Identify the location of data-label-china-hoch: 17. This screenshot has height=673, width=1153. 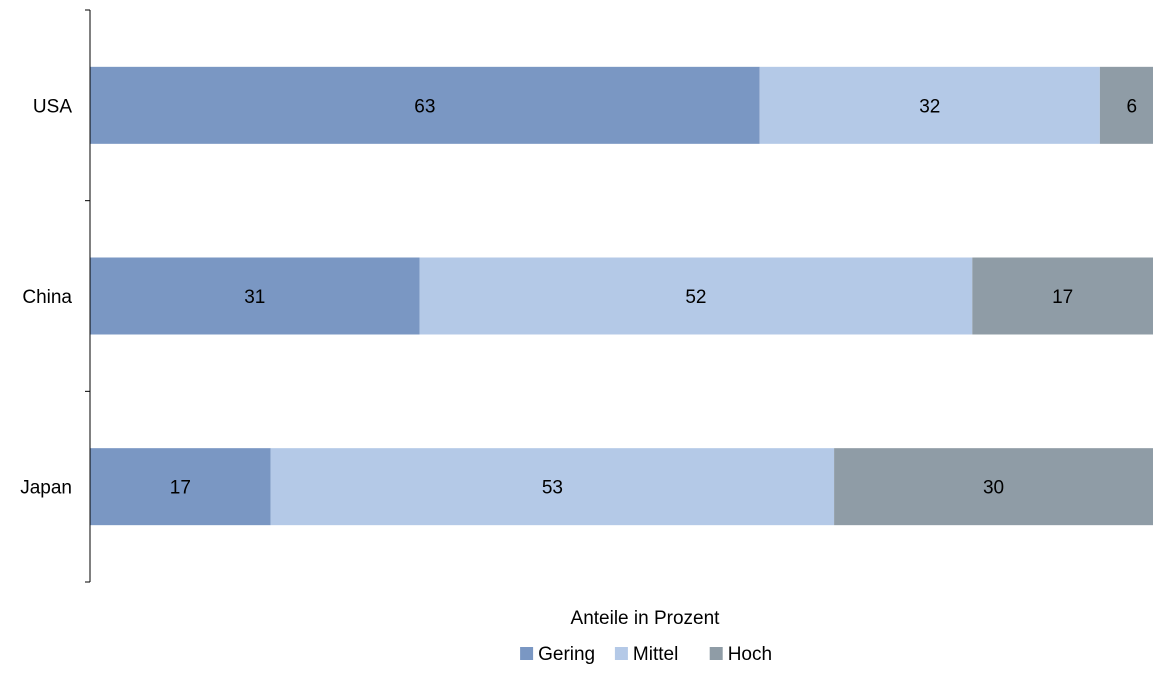
(1062, 297).